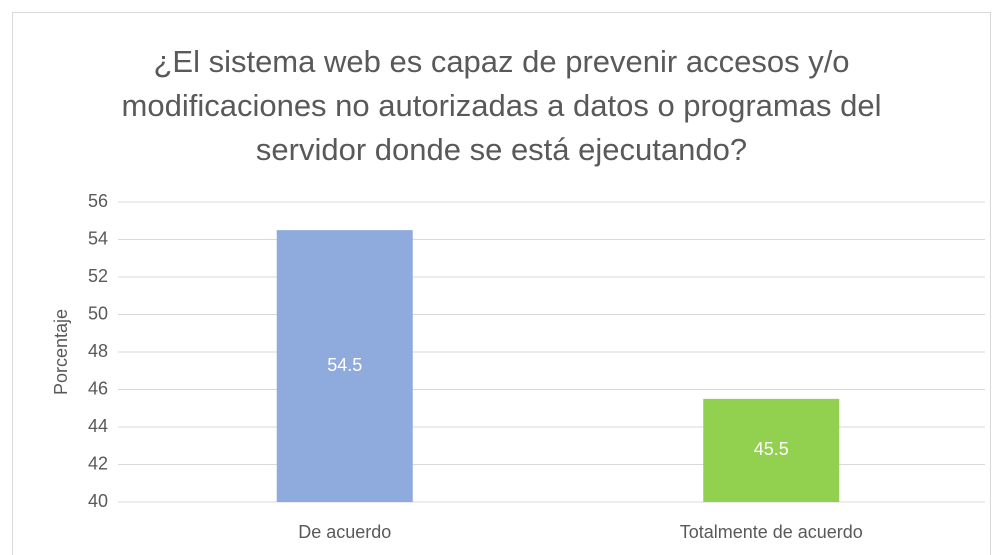 The height and width of the screenshot is (555, 1003). Describe the element at coordinates (98, 388) in the screenshot. I see `y-tick-label: 46` at that location.